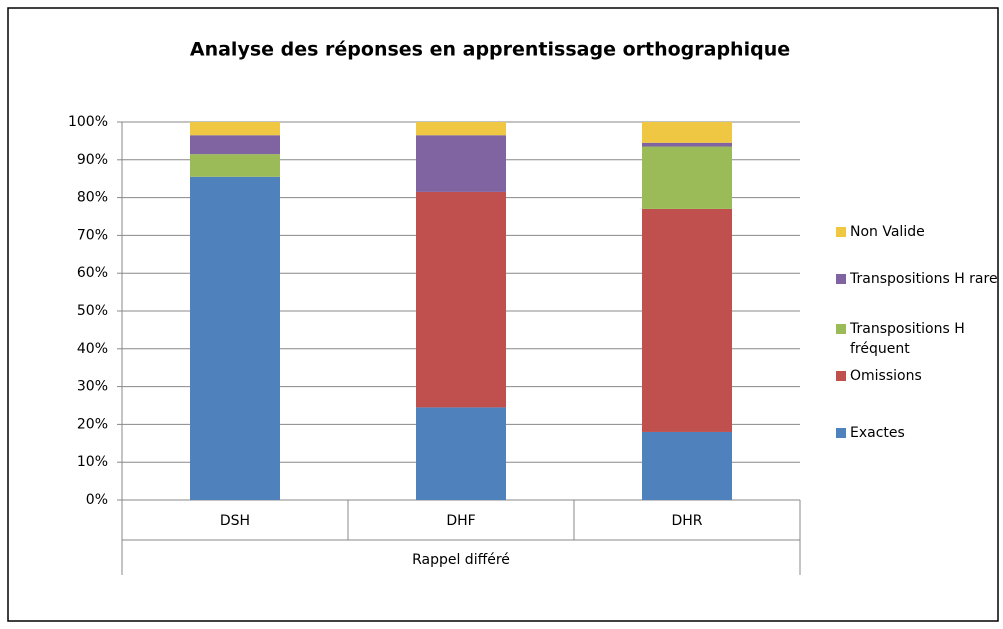 This screenshot has width=1003, height=629. What do you see at coordinates (92, 160) in the screenshot?
I see `y-tick-label: 90%` at bounding box center [92, 160].